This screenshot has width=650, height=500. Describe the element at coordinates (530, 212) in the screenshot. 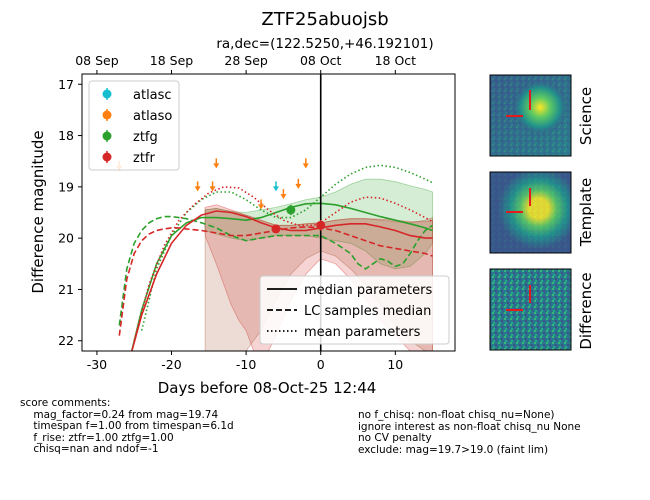

I see `template-panel` at that location.